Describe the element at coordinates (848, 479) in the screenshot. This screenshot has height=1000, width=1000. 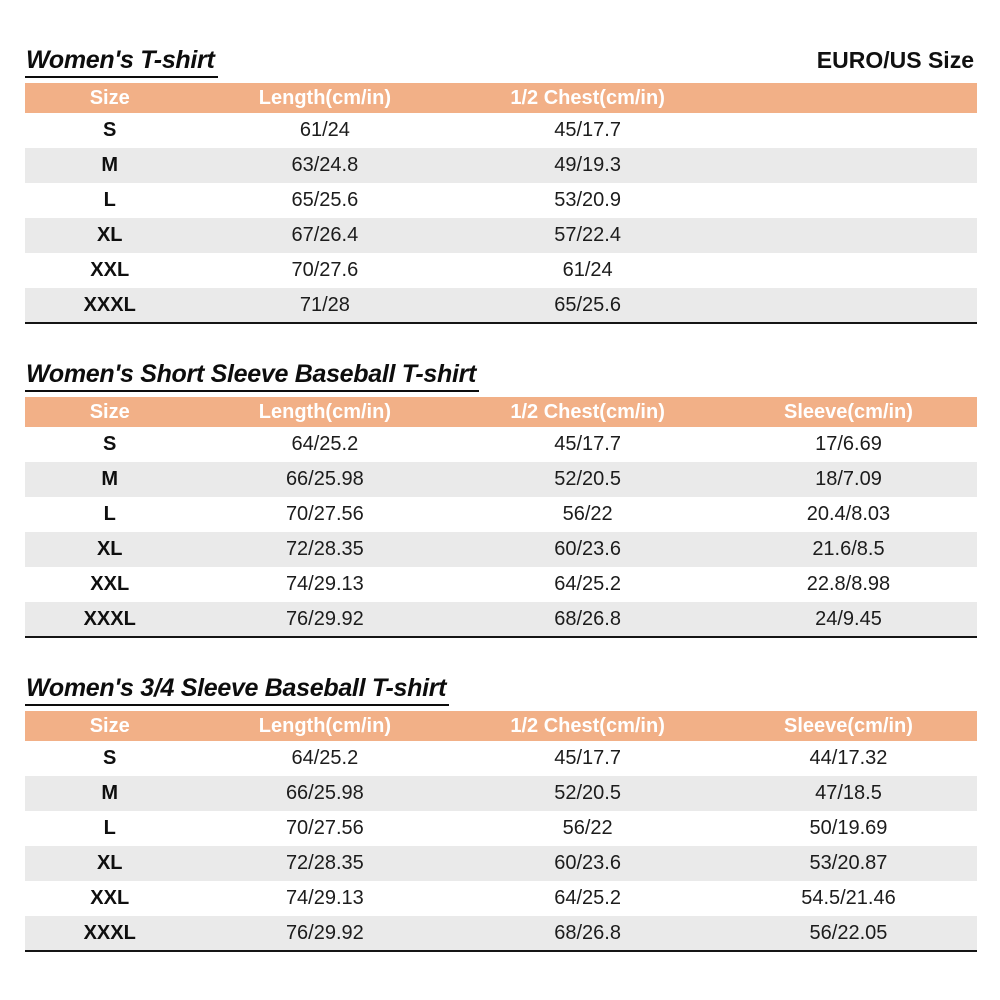
I see `value-cell: 18/7.09` at that location.